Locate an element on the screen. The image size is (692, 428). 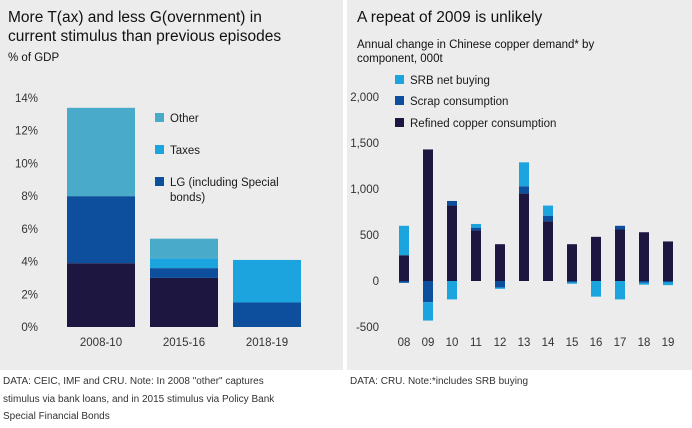
y-tick-label: 14% is located at coordinates (26, 99).